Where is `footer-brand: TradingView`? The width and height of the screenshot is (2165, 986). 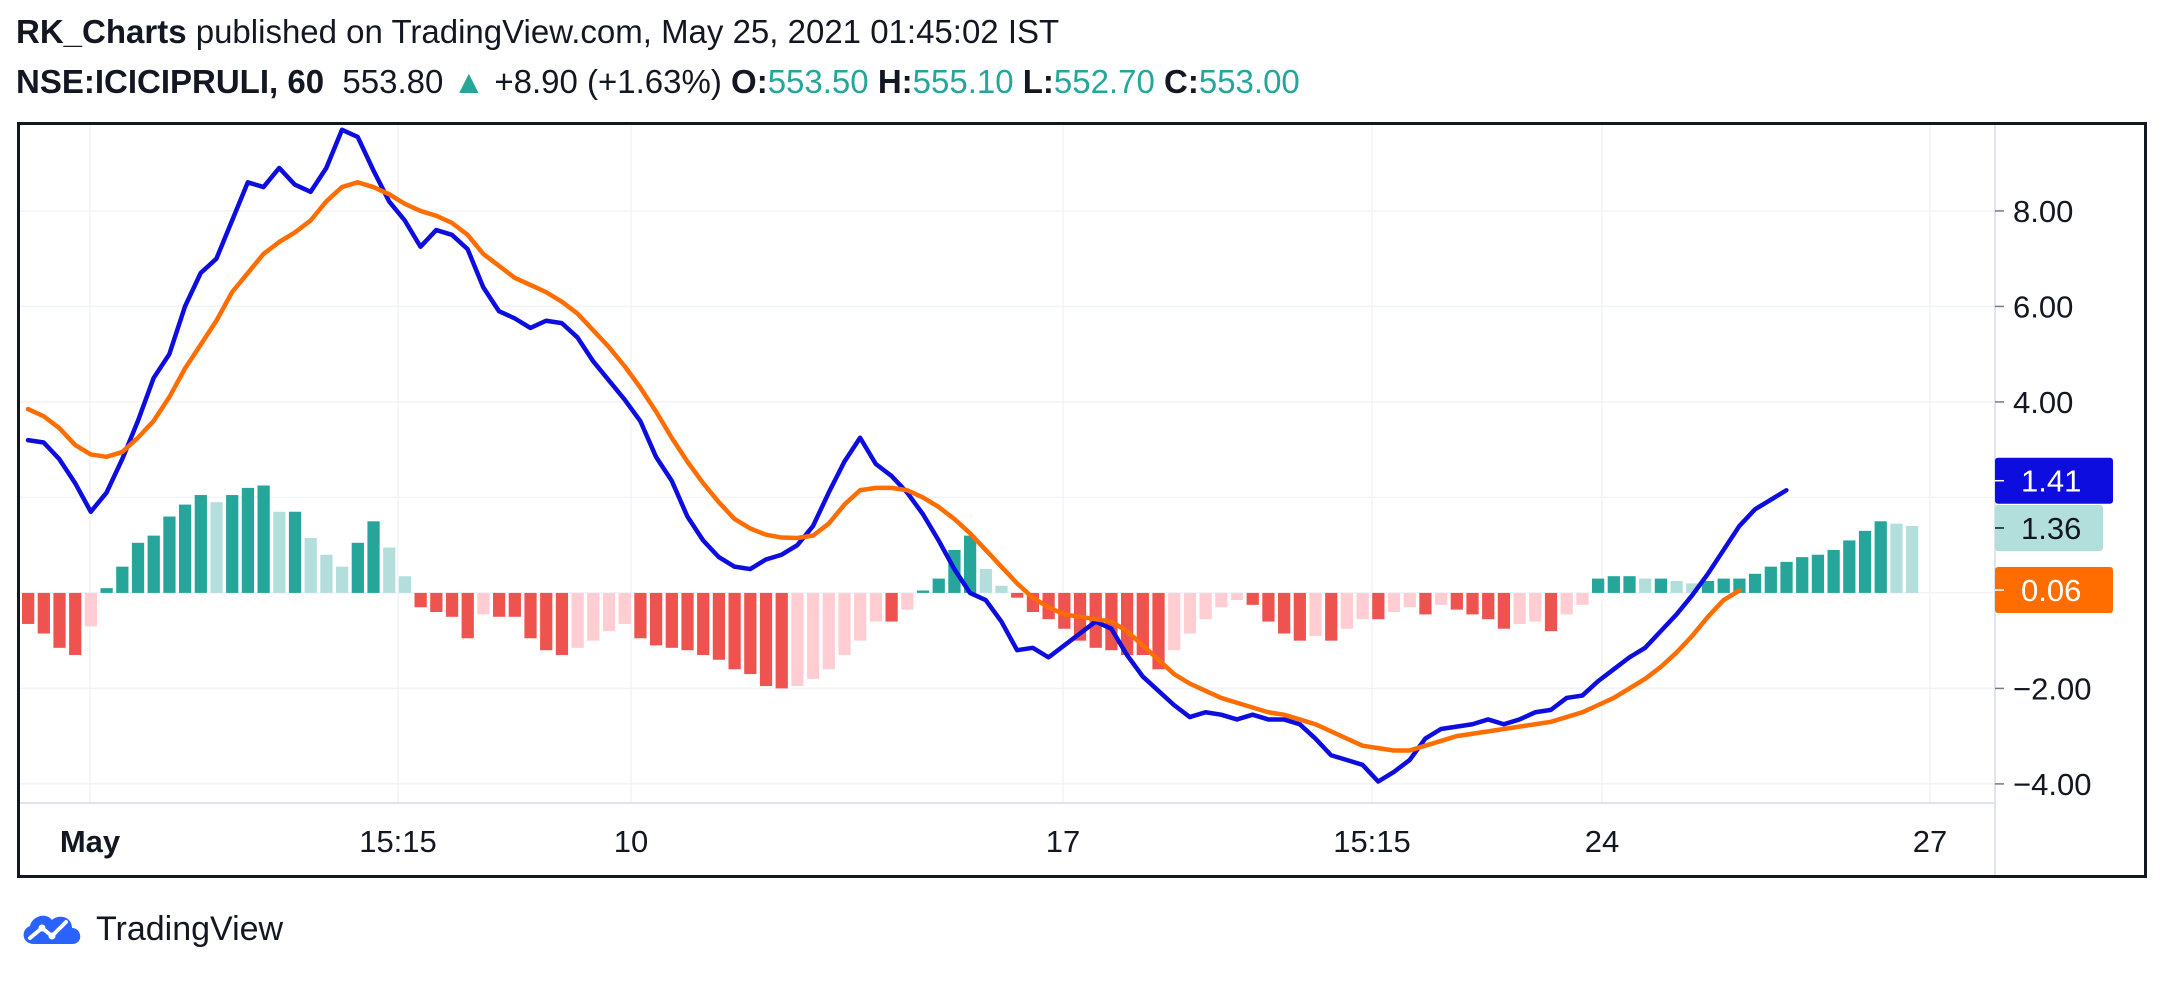 footer-brand: TradingView is located at coordinates (190, 928).